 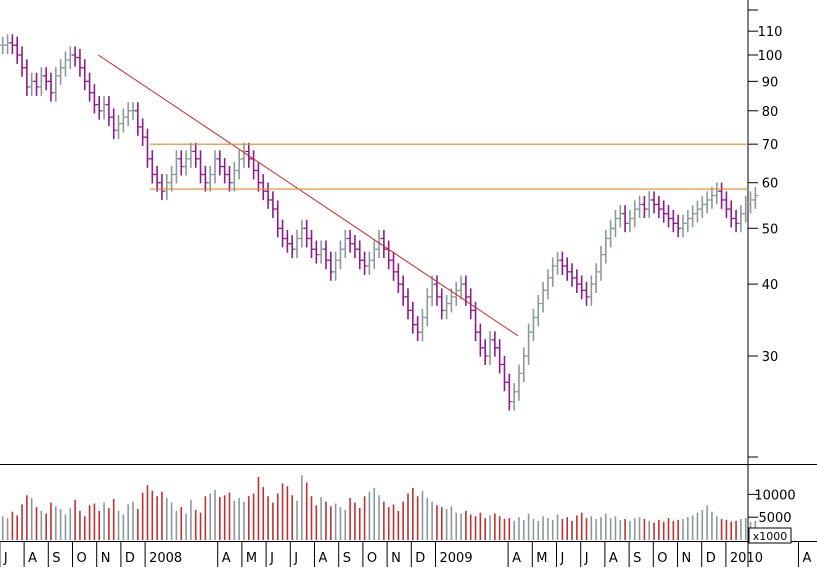 I want to click on x-month-label: 2009, so click(x=456, y=558).